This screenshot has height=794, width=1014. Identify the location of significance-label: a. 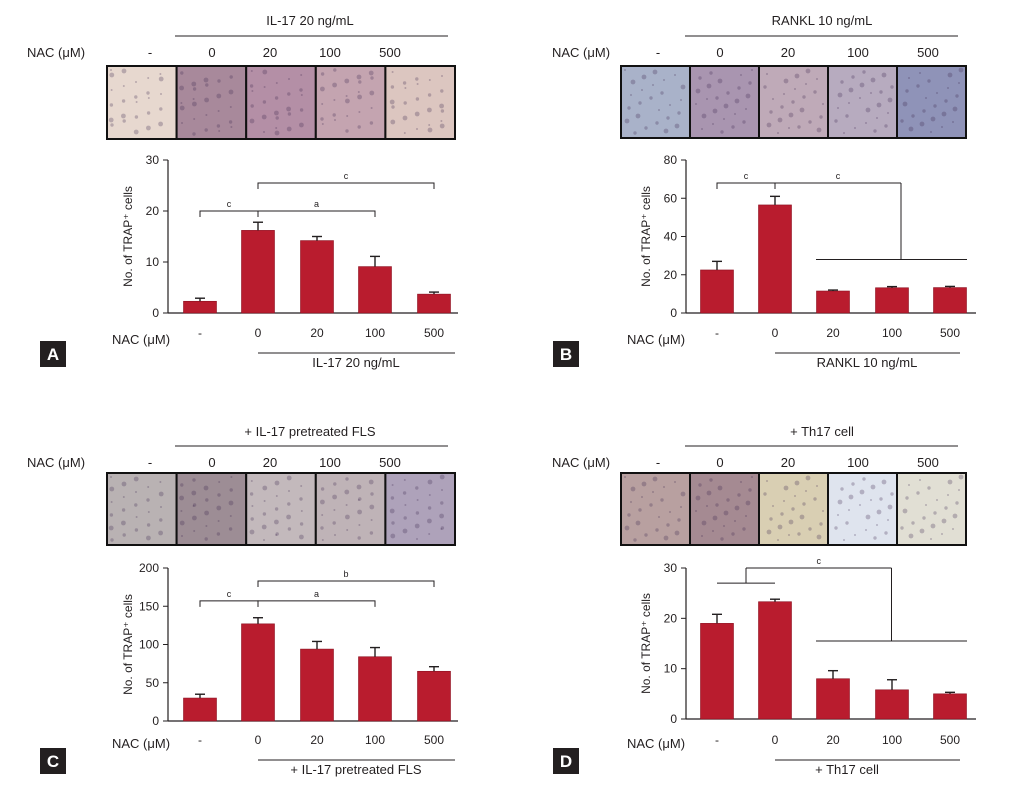
(316, 204).